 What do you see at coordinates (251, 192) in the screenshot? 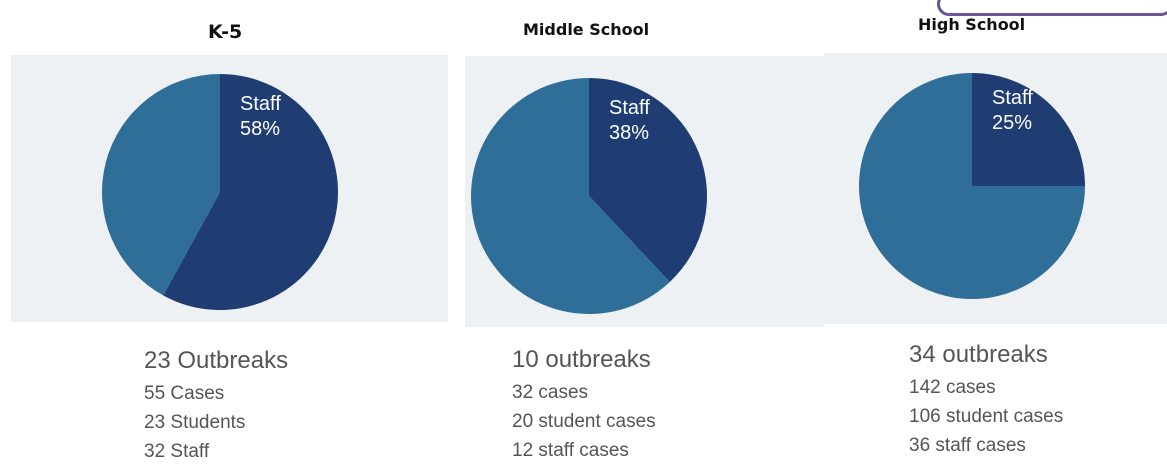
I see `pie-slice-k5-staff` at bounding box center [251, 192].